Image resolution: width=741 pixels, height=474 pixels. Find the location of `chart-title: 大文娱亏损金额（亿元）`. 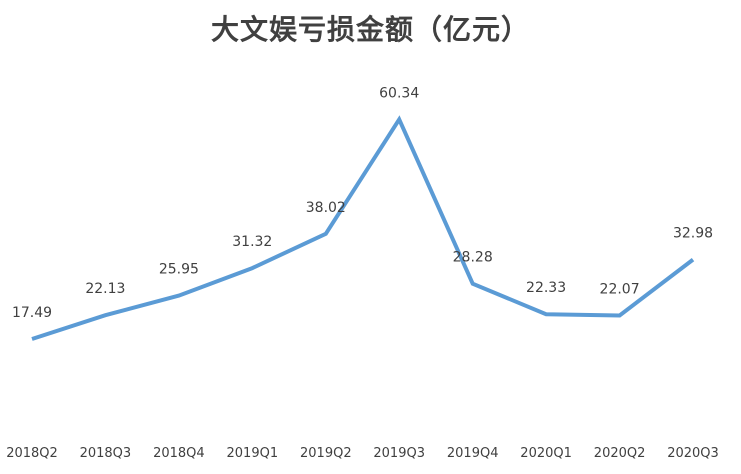

chart-title: 大文娱亏损金额（亿元） is located at coordinates (370, 29).